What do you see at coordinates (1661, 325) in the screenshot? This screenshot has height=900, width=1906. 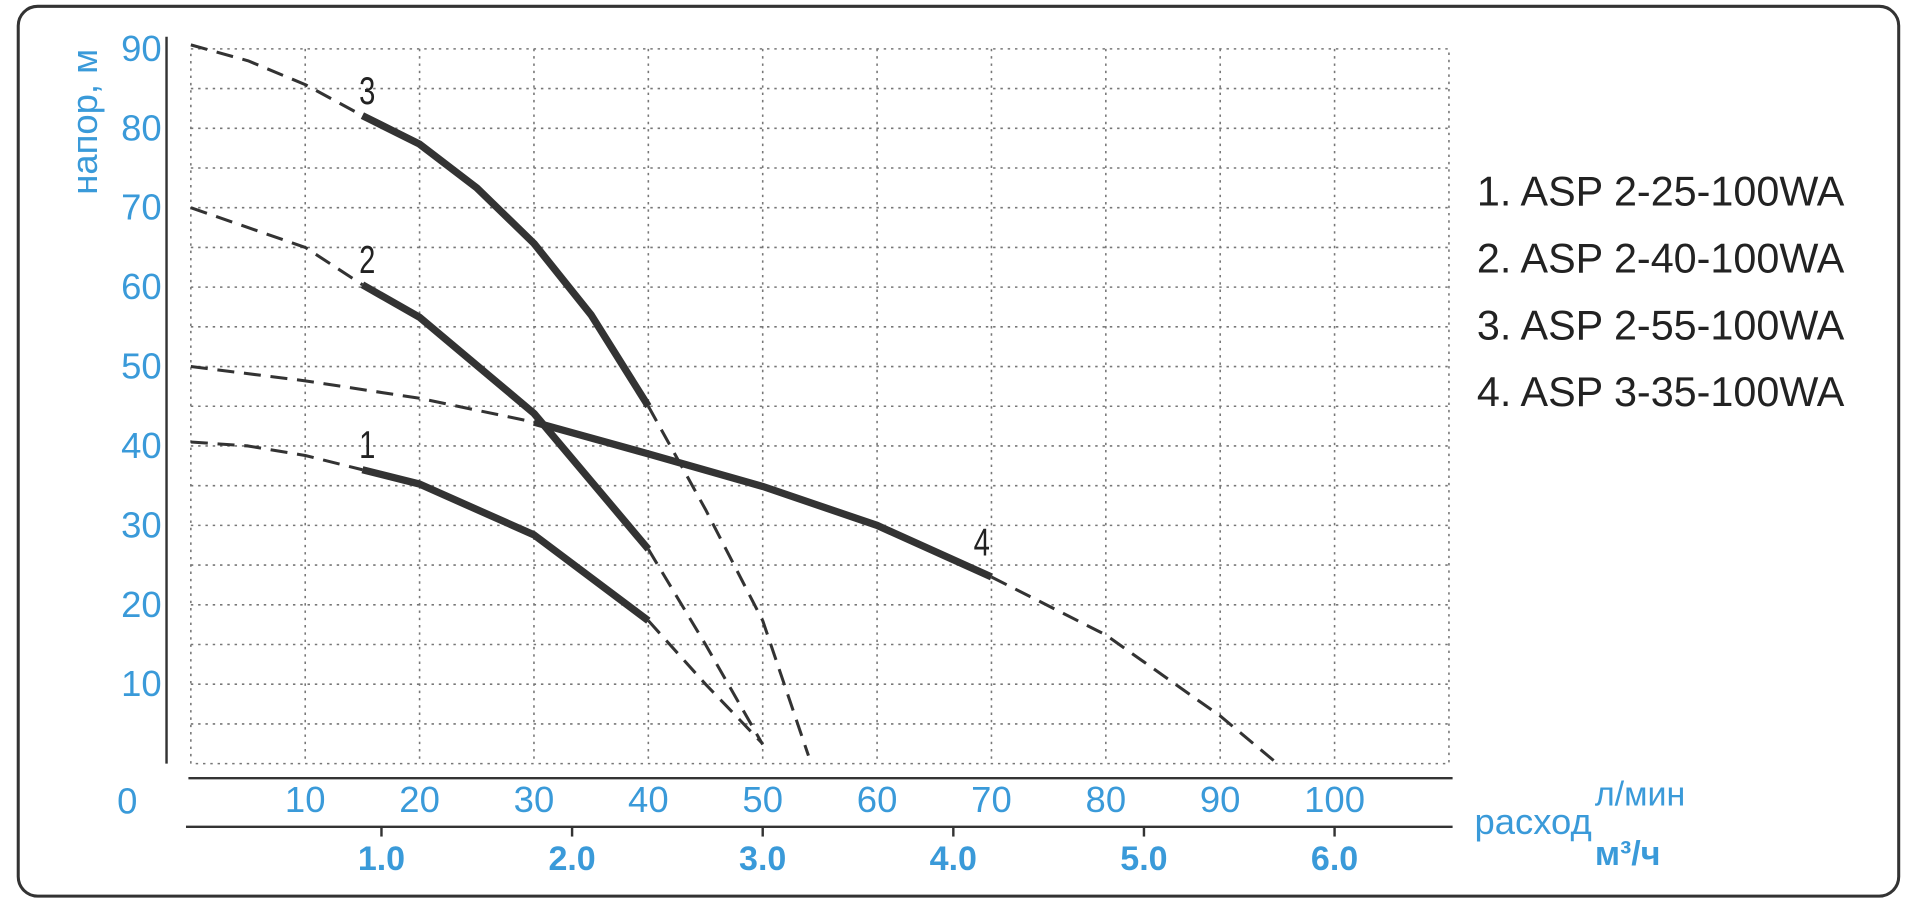 I see `legend-entry: 3. ASP 2-55-100WA` at bounding box center [1661, 325].